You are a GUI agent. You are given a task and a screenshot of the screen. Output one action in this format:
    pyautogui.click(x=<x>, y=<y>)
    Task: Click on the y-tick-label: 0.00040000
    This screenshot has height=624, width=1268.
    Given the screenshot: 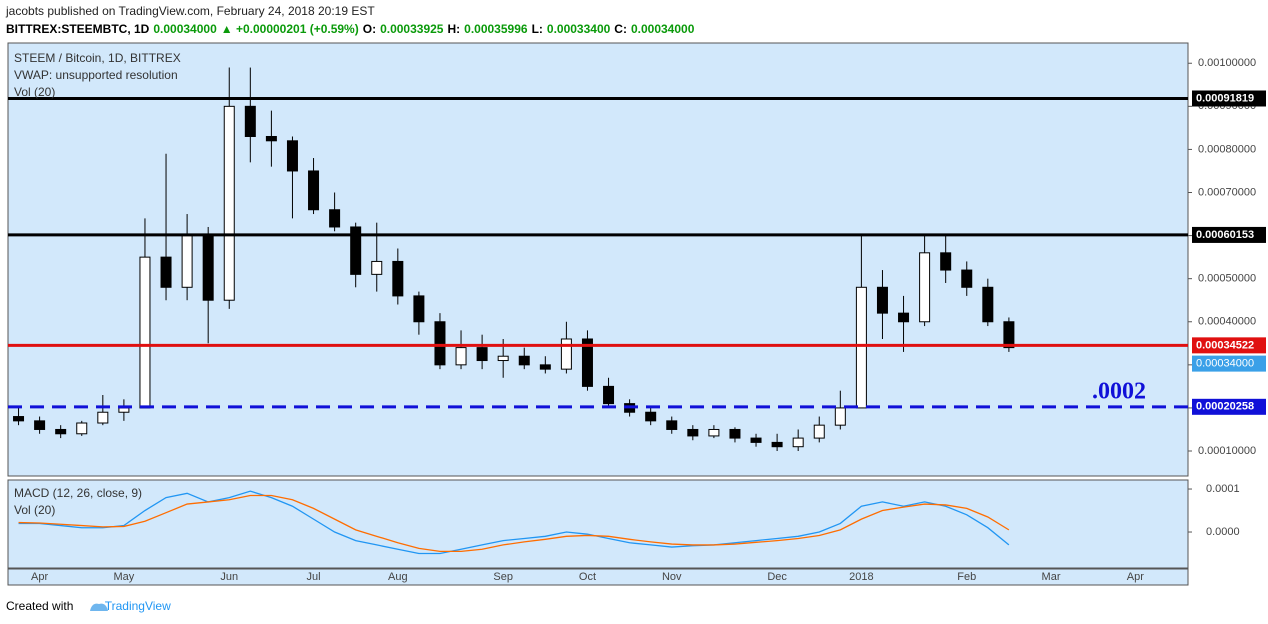 What is the action you would take?
    pyautogui.click(x=1227, y=322)
    